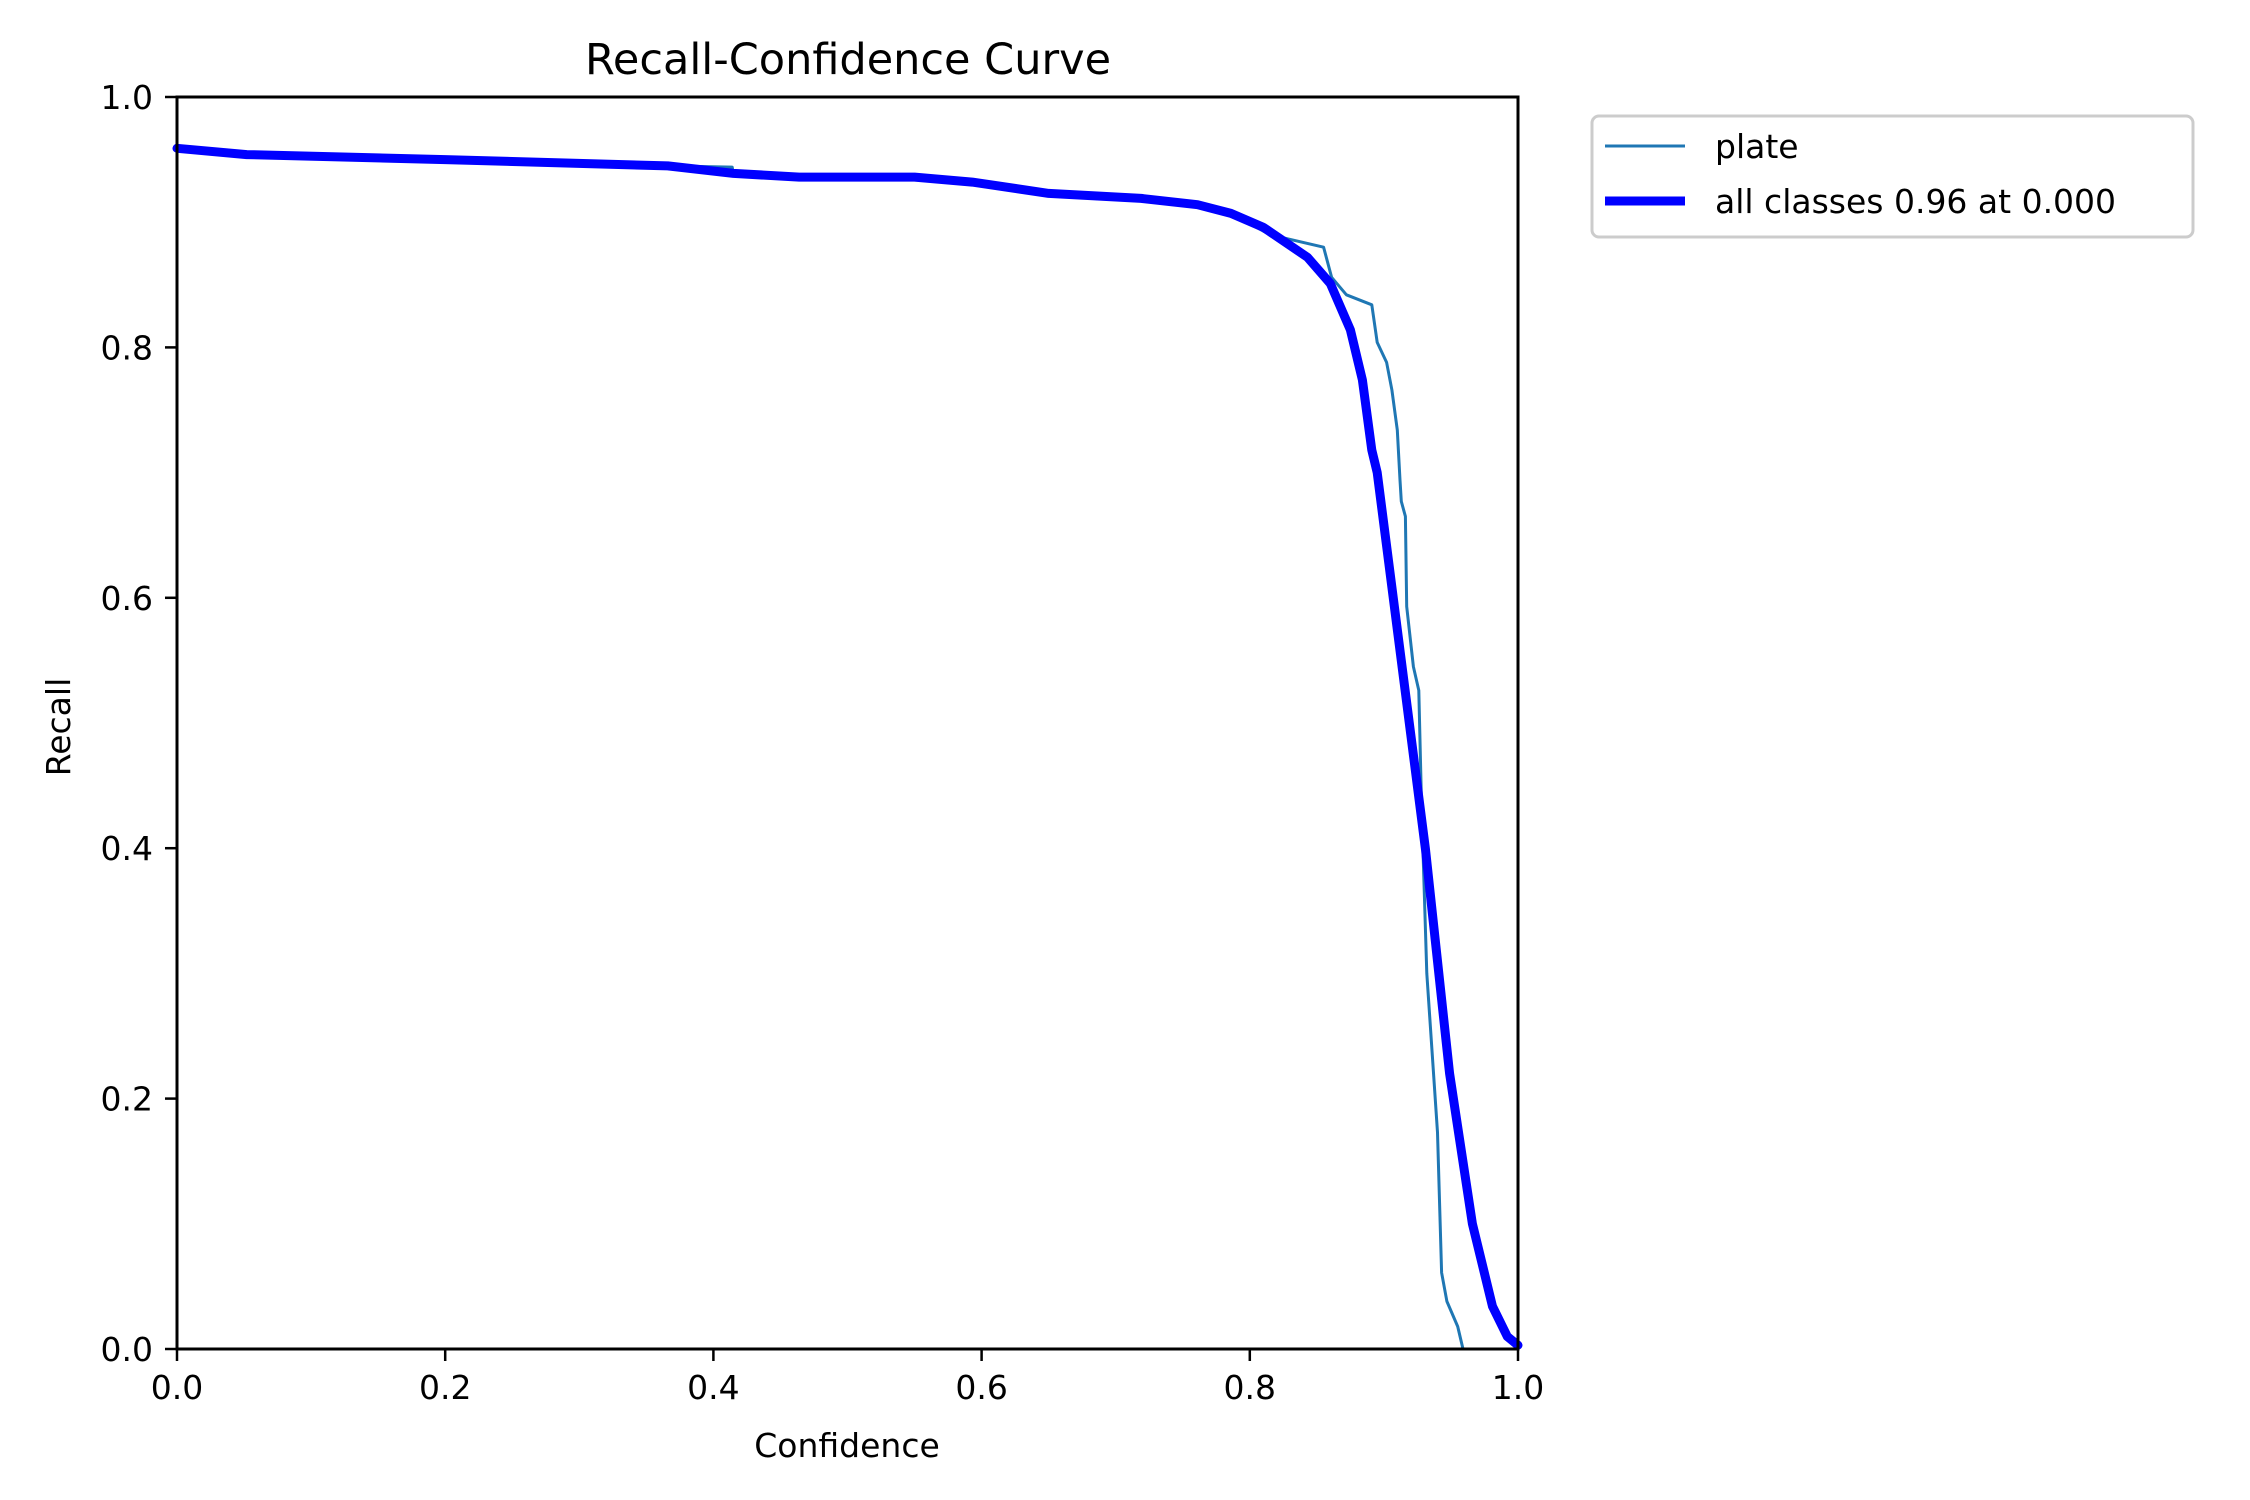 This screenshot has height=1500, width=2250. Describe the element at coordinates (445, 1387) in the screenshot. I see `x-tick-label: 0.2` at that location.